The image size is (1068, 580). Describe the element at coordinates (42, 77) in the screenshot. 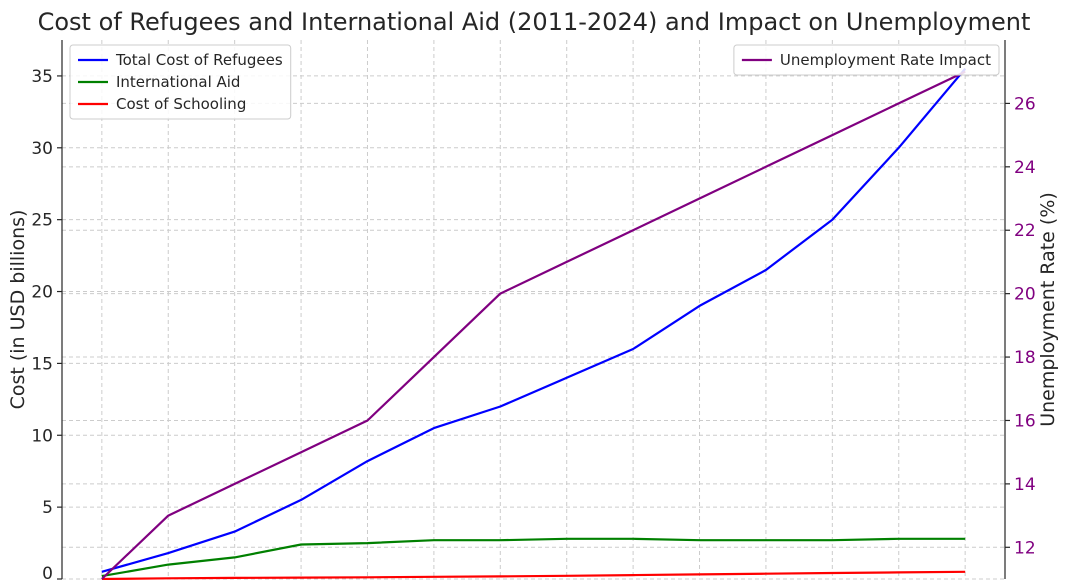

I see `left-tick-label: 35` at that location.